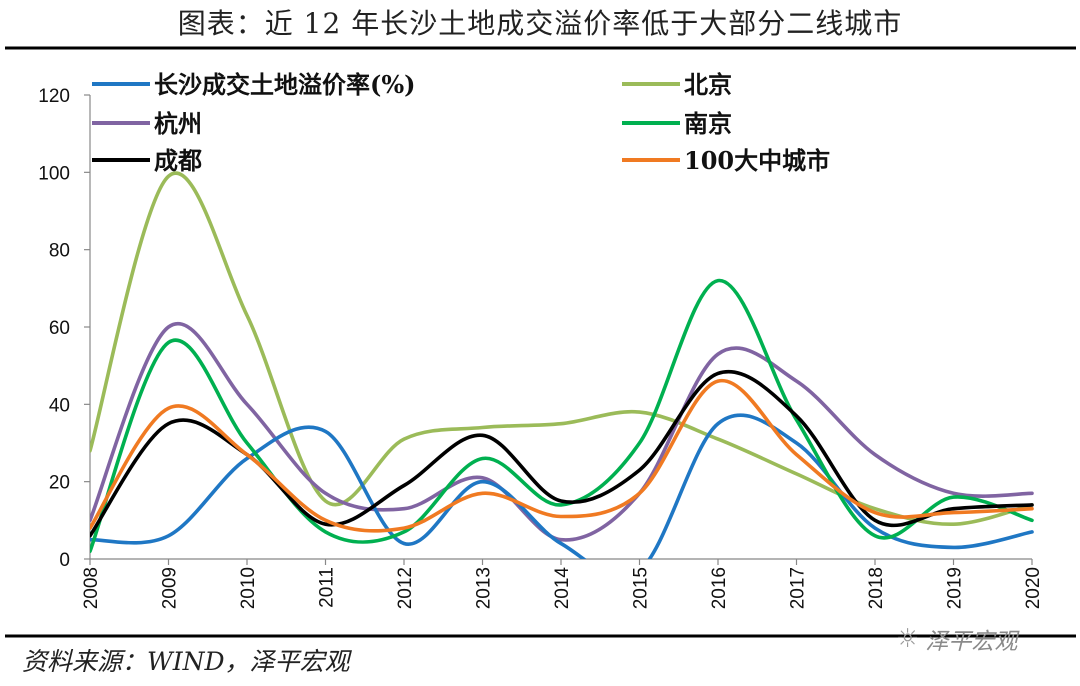 This screenshot has height=686, width=1080. What do you see at coordinates (327, 587) in the screenshot?
I see `x-tick-label: 2011` at bounding box center [327, 587].